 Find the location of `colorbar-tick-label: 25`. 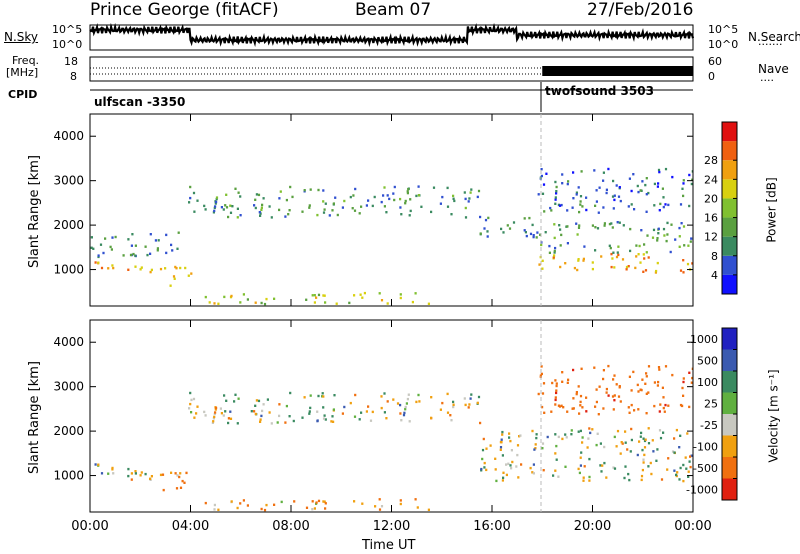

colorbar-tick-label: 25 is located at coordinates (711, 403).